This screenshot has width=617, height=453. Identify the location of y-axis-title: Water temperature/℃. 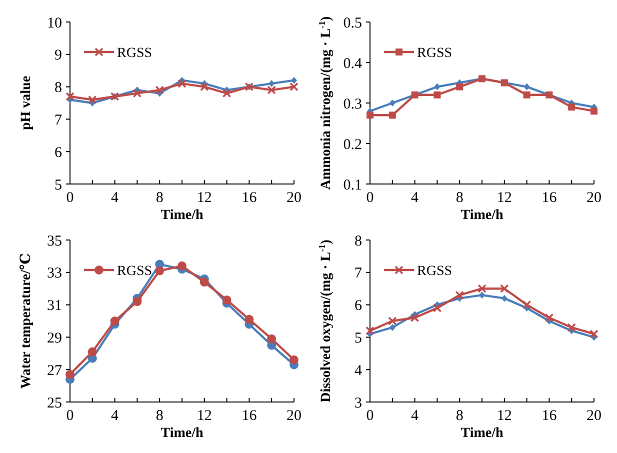
(26, 320).